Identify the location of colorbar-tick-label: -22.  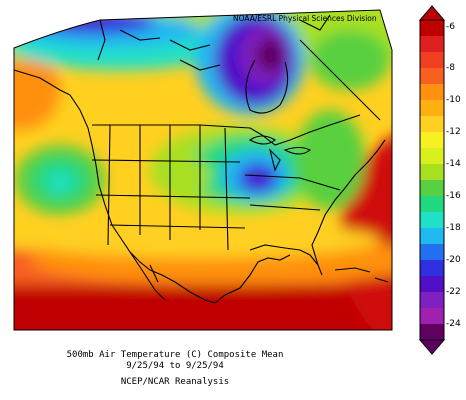
(453, 292).